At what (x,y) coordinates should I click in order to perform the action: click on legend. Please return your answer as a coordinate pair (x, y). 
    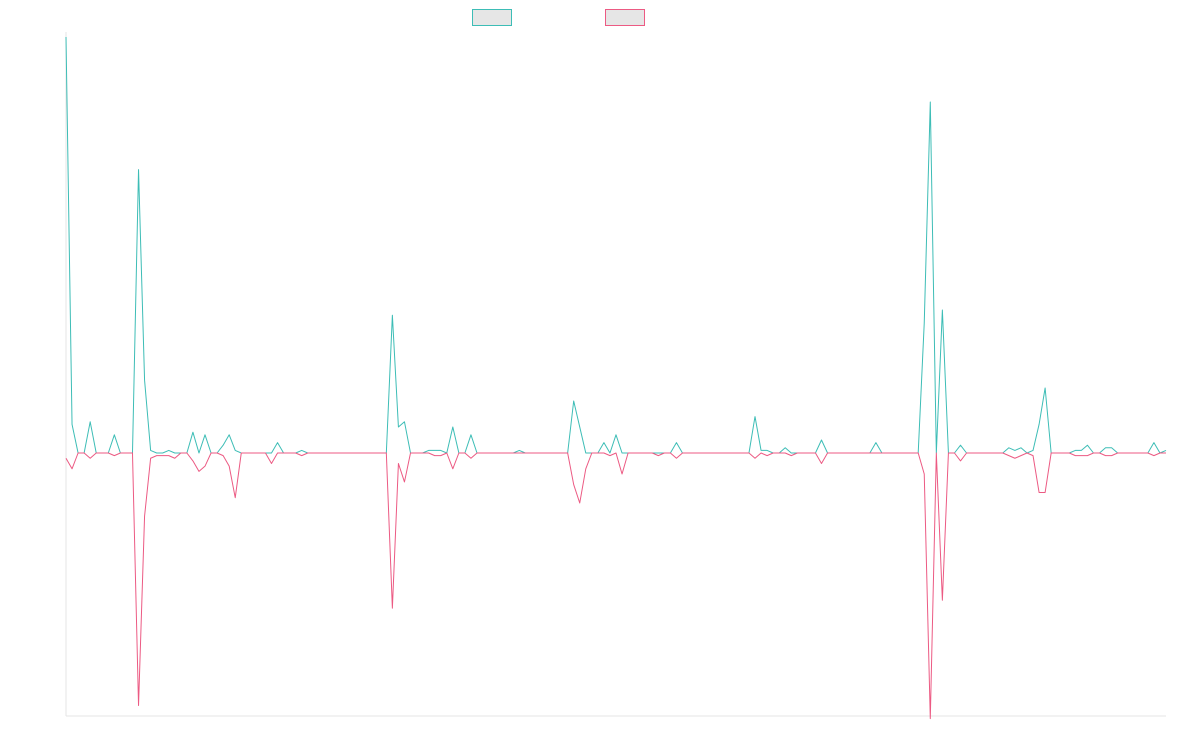
    Looking at the image, I should click on (558, 17).